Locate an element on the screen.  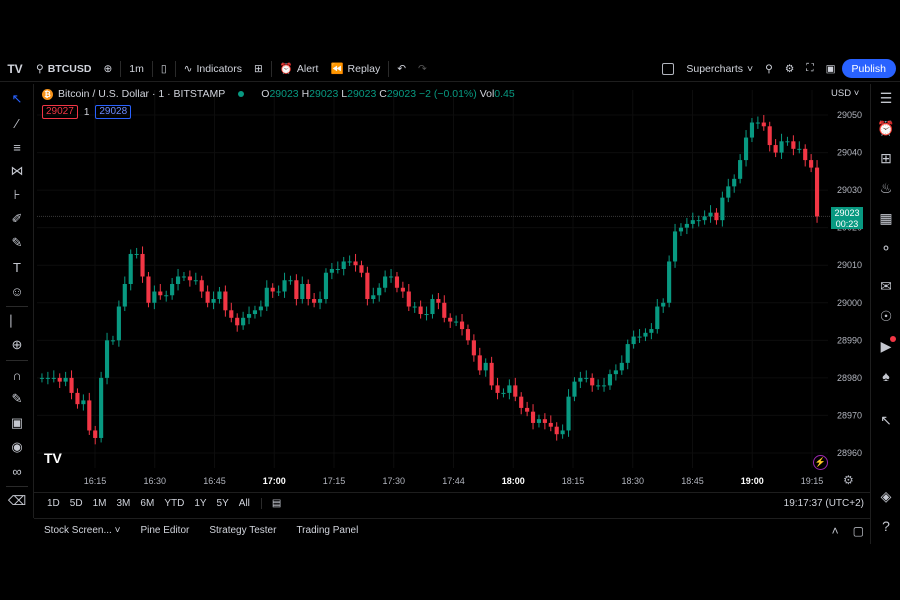
sell-price-button: 29027 is located at coordinates (60, 112).